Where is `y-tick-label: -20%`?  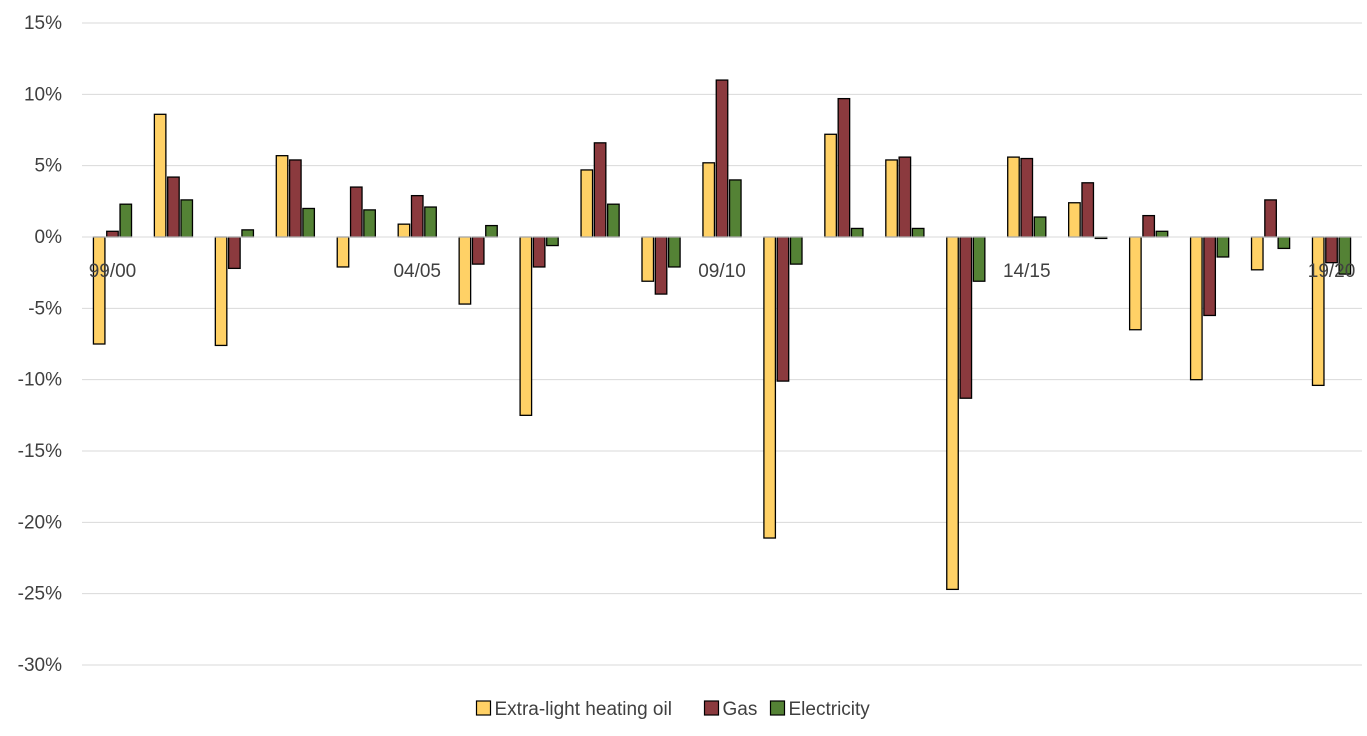
y-tick-label: -20% is located at coordinates (40, 522).